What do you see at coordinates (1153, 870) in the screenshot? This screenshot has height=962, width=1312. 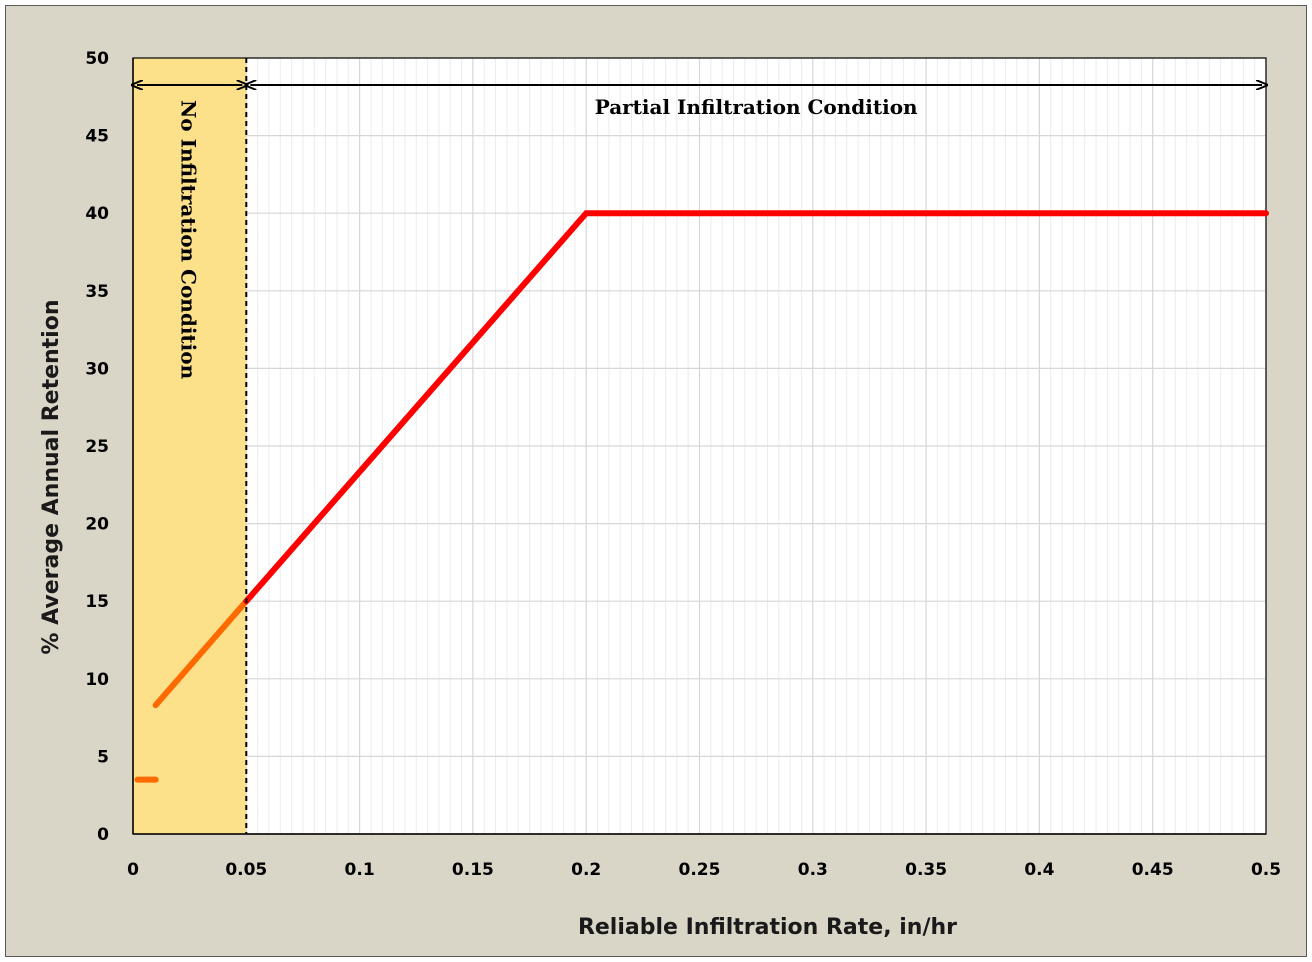 I see `x-tick-label: 0.45` at bounding box center [1153, 870].